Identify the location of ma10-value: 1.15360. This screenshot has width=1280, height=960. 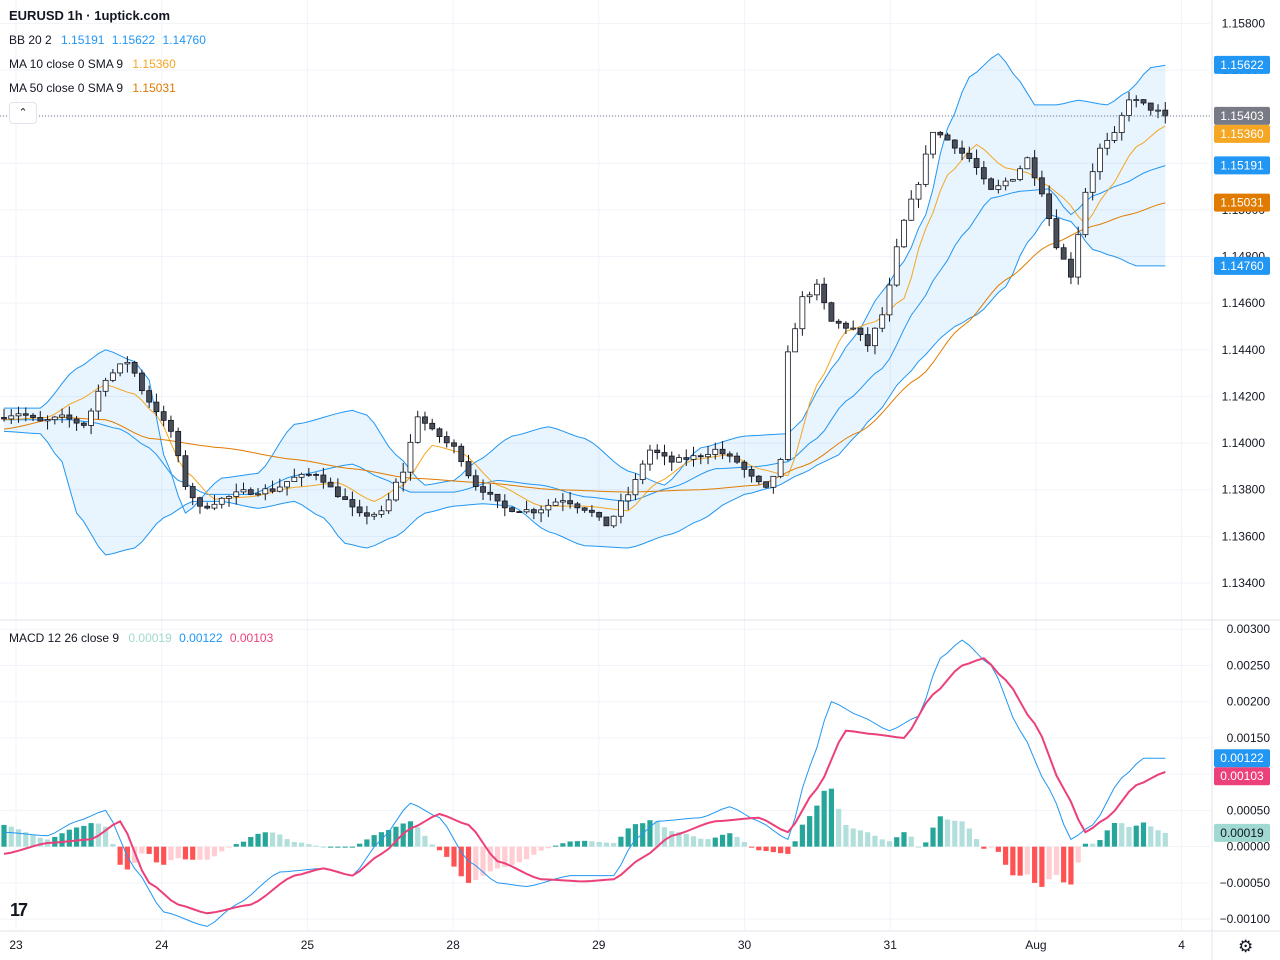
(154, 64).